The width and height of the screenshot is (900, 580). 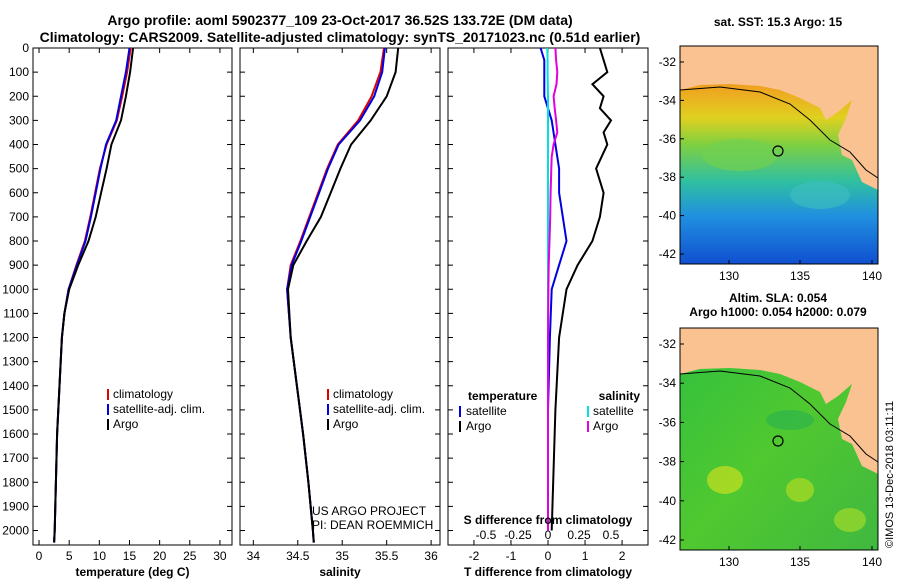 I want to click on x-tick-label: -1, so click(x=511, y=556).